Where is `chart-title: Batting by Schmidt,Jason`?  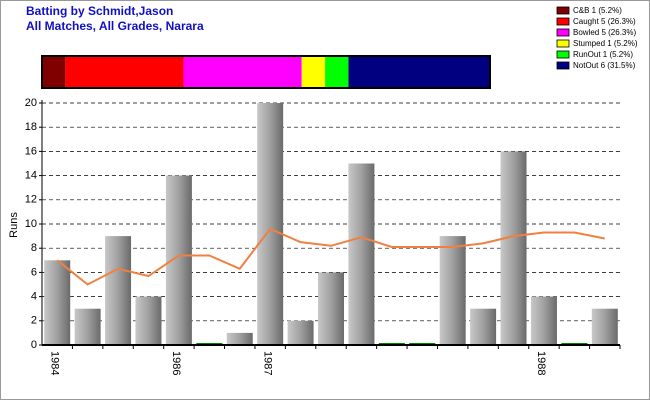
chart-title: Batting by Schmidt,Jason is located at coordinates (99, 11).